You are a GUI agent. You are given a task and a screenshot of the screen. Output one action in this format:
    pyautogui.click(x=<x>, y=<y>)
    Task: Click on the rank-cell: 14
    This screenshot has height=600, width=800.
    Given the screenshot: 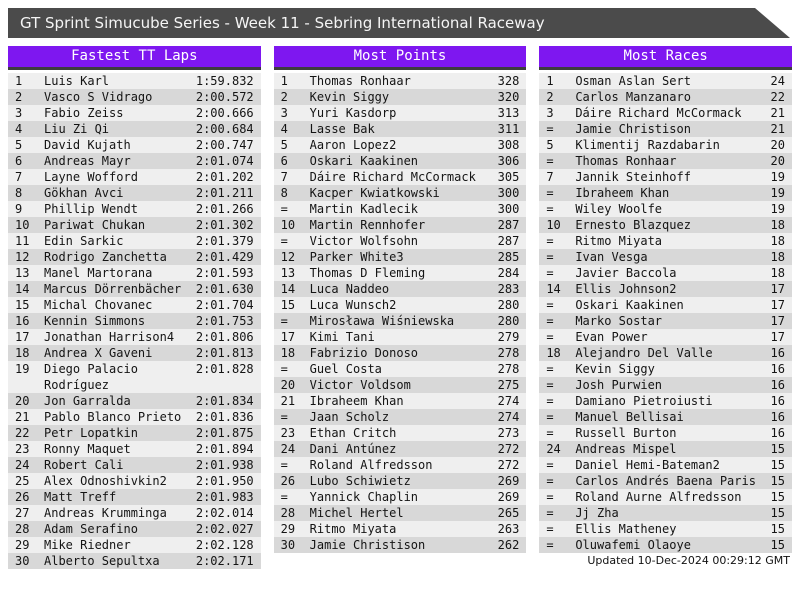 What is the action you would take?
    pyautogui.click(x=22, y=289)
    